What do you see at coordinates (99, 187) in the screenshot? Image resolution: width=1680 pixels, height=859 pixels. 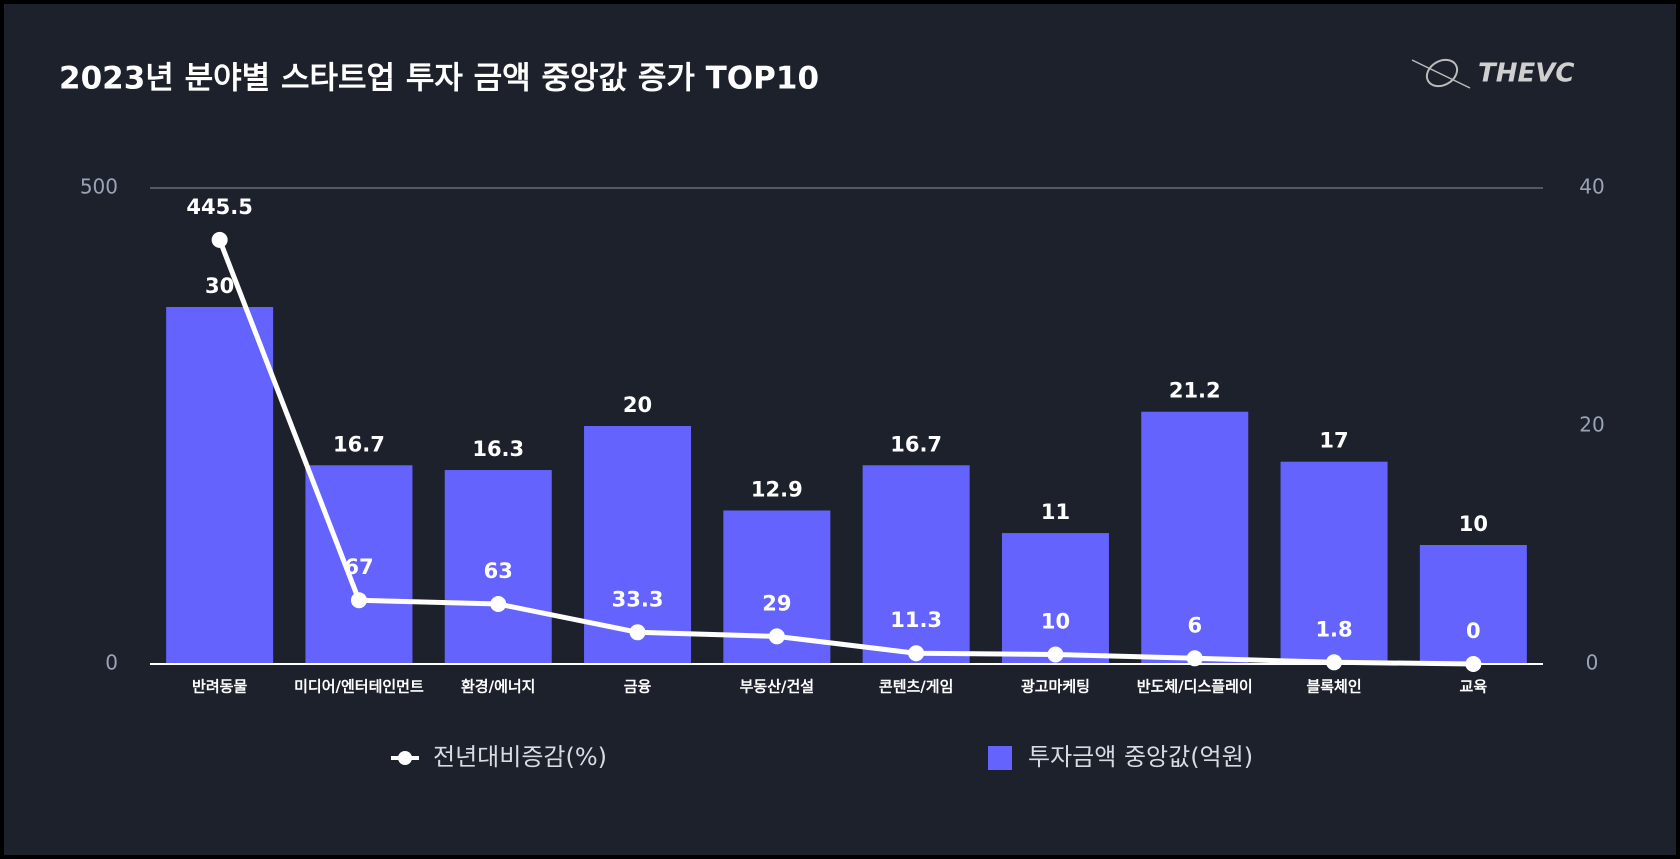 I see `y-tick-label: 500` at bounding box center [99, 187].